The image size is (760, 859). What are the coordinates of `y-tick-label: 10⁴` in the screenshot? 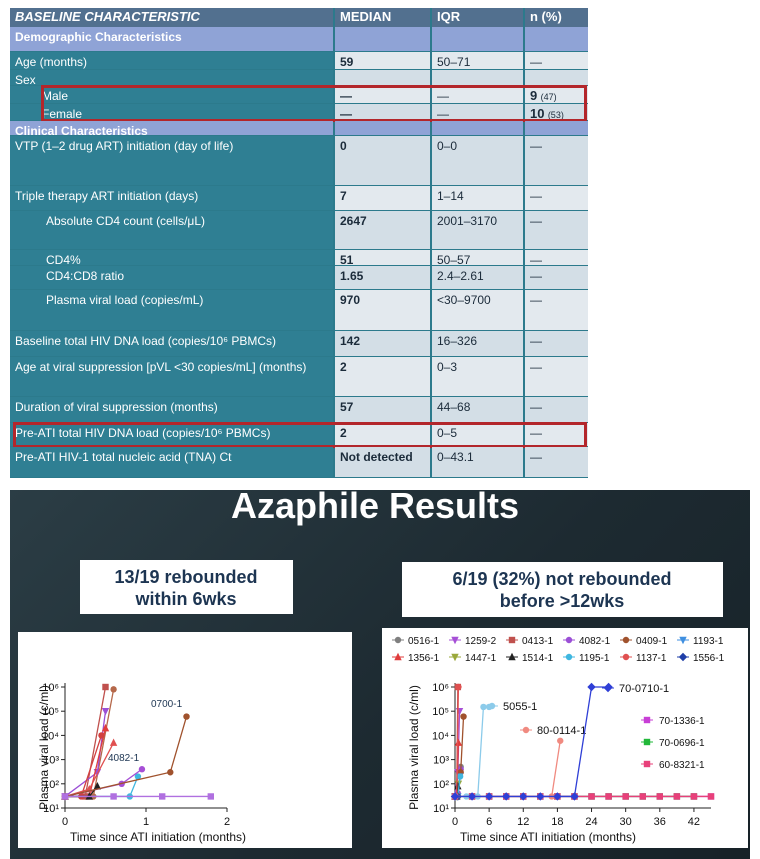 It's located at (440, 736).